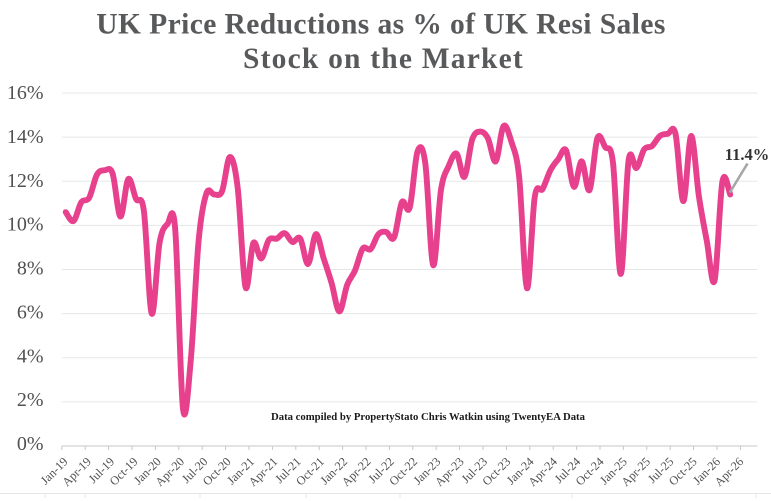 The image size is (771, 501). What do you see at coordinates (25, 93) in the screenshot?
I see `svg-text: 16%` at bounding box center [25, 93].